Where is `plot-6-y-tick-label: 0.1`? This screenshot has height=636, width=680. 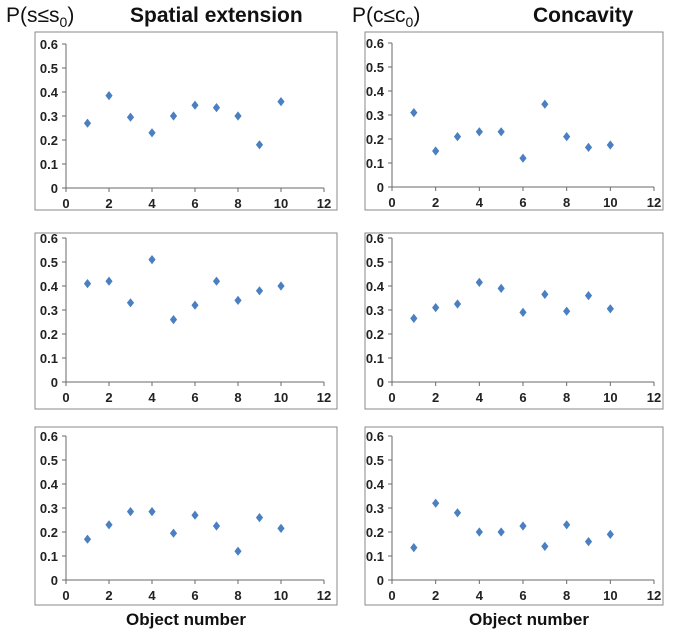
plot-6-y-tick-label: 0.1 is located at coordinates (375, 556).